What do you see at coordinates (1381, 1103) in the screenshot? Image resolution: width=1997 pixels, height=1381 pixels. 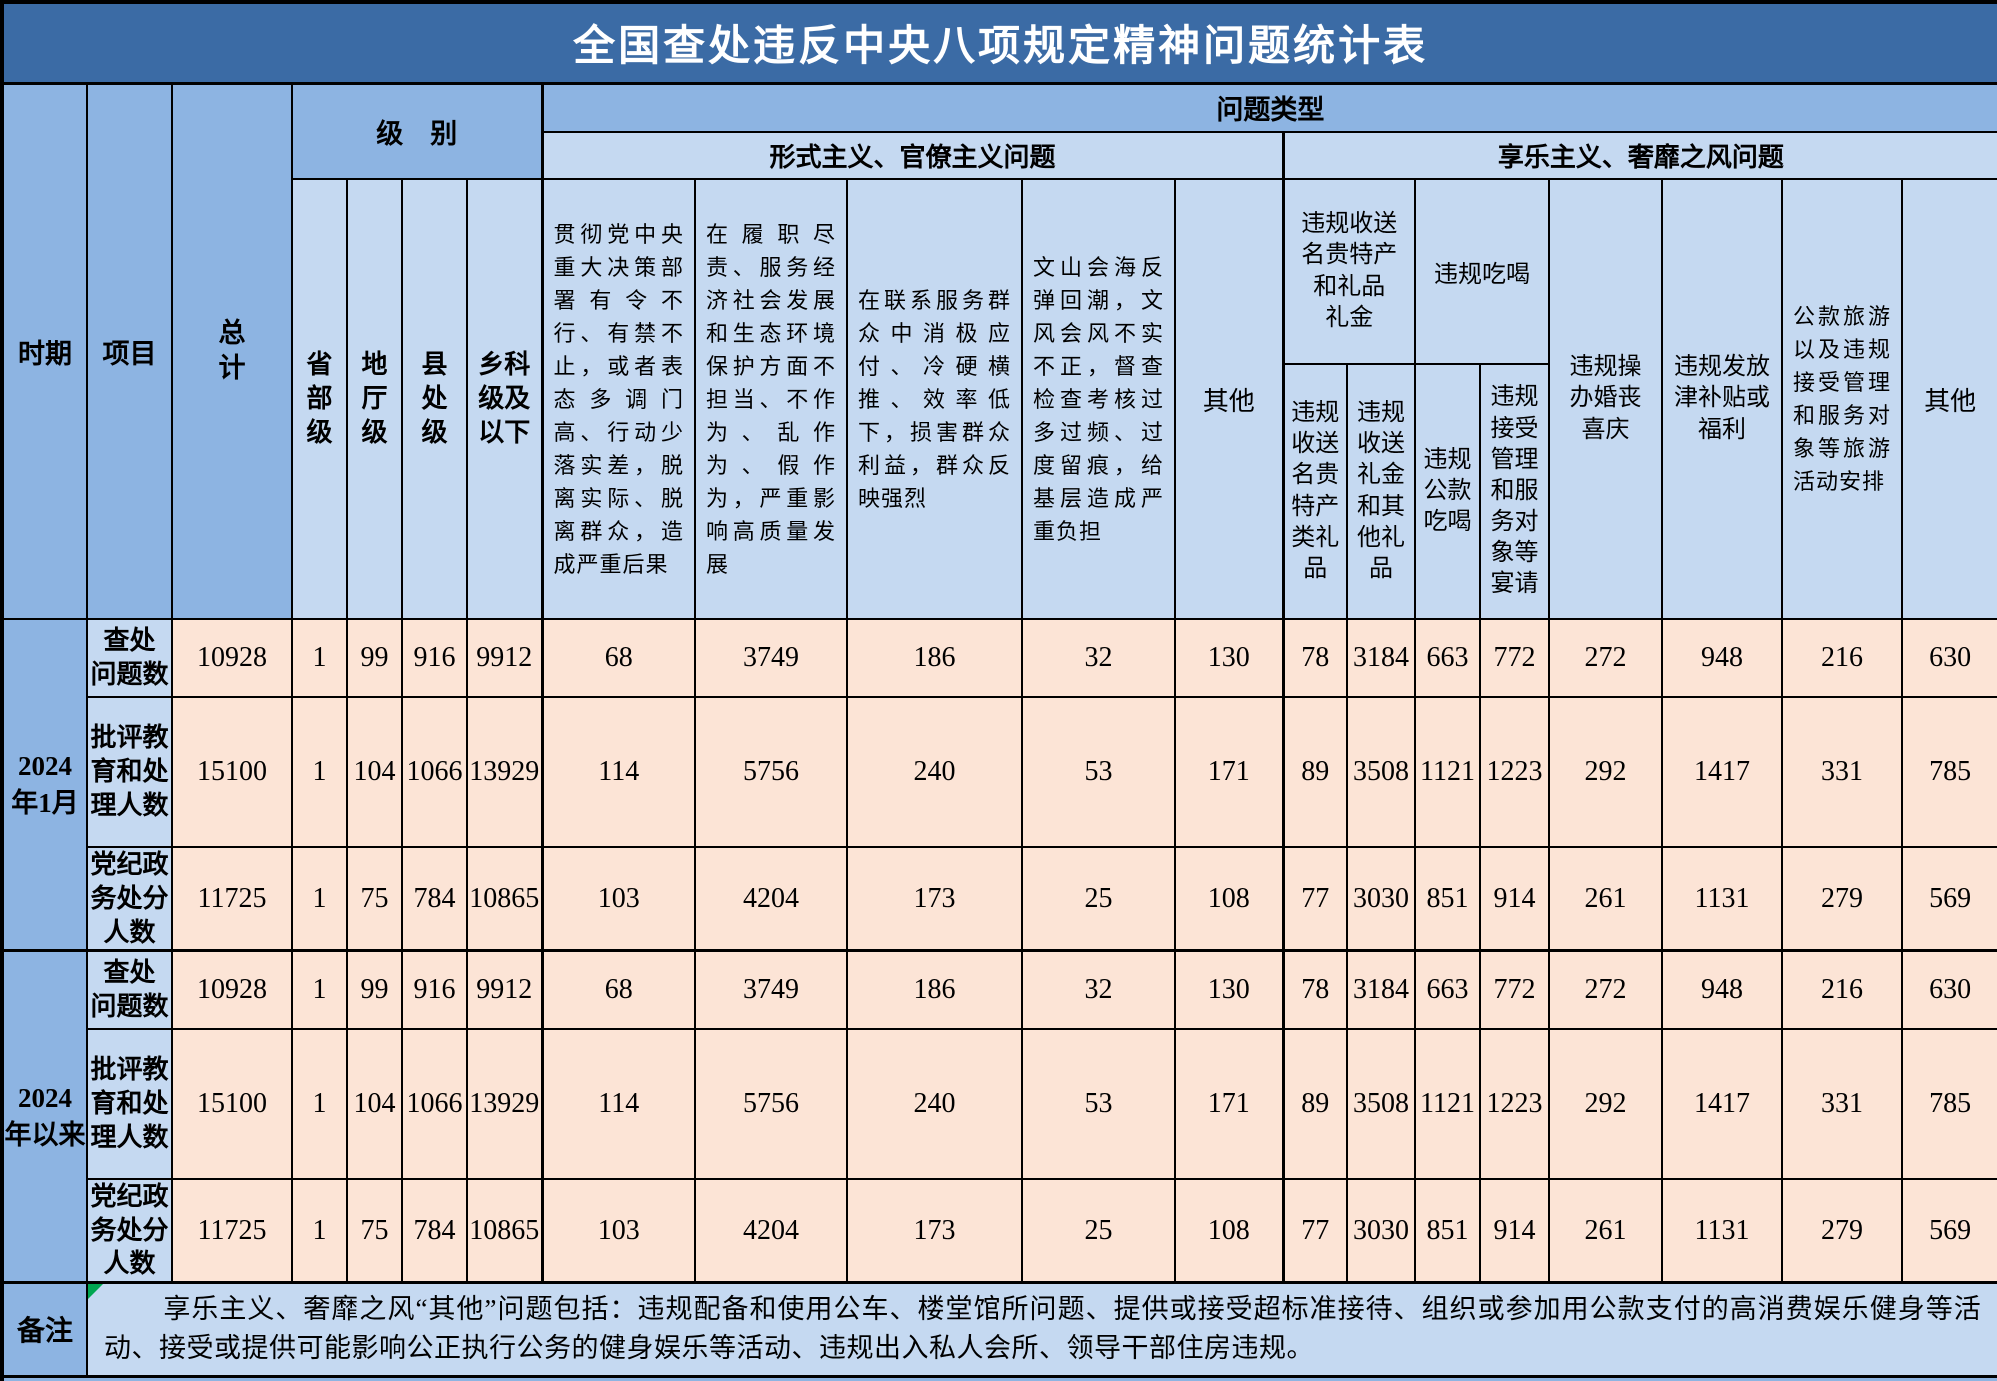 I see `data-cell: 3508` at bounding box center [1381, 1103].